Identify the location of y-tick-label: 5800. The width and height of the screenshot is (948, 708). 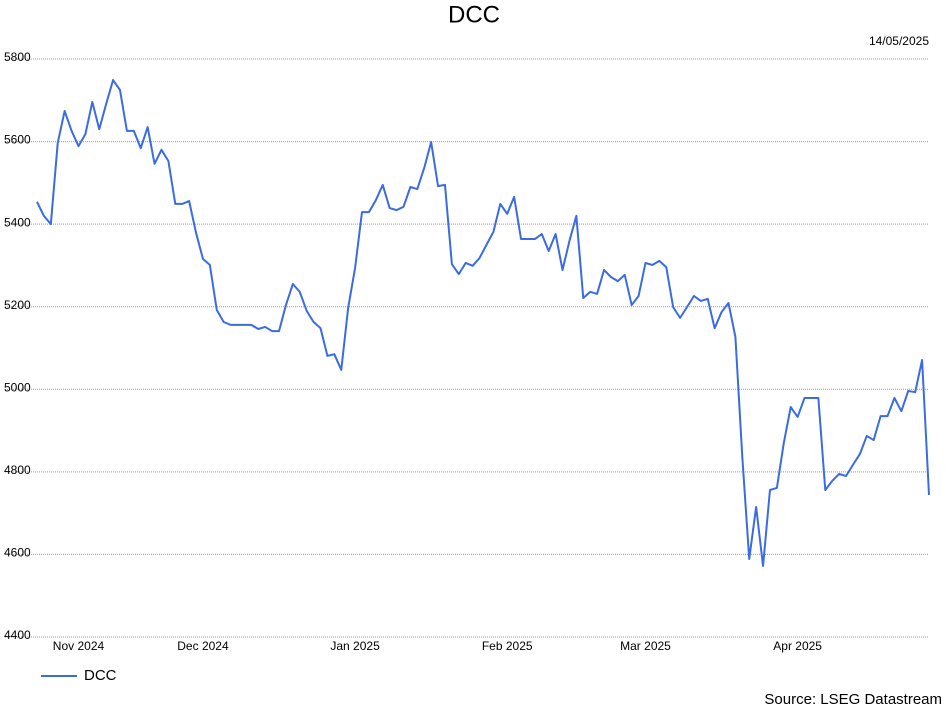
(17, 57).